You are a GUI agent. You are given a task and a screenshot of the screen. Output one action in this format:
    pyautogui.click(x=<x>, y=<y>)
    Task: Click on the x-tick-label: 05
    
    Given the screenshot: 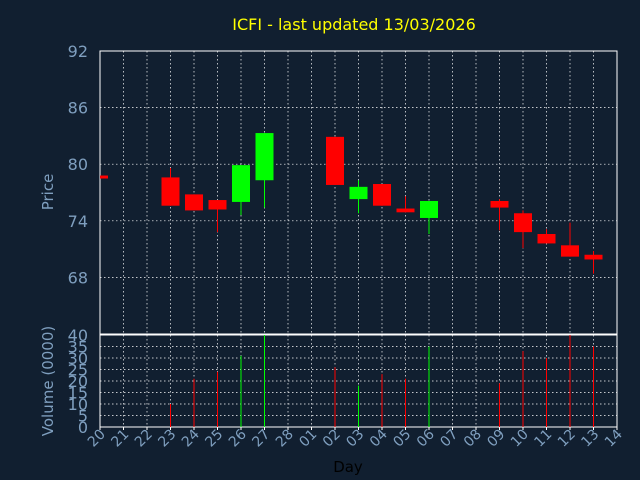 What is the action you would take?
    pyautogui.click(x=402, y=439)
    